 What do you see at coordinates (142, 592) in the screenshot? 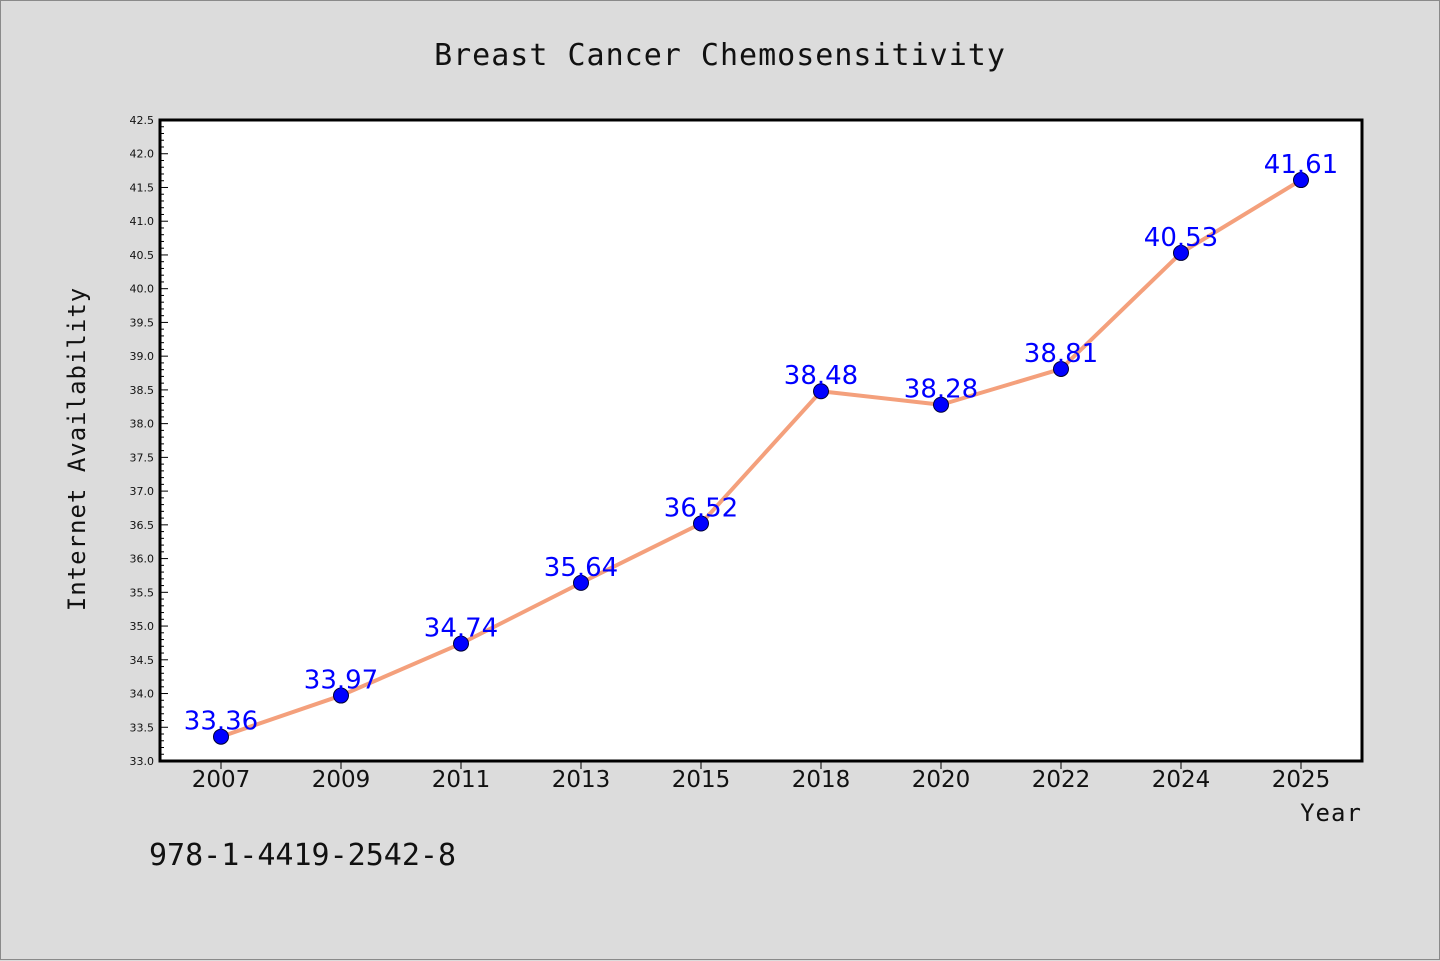
I see `y-tick-label: 35.5` at bounding box center [142, 592].